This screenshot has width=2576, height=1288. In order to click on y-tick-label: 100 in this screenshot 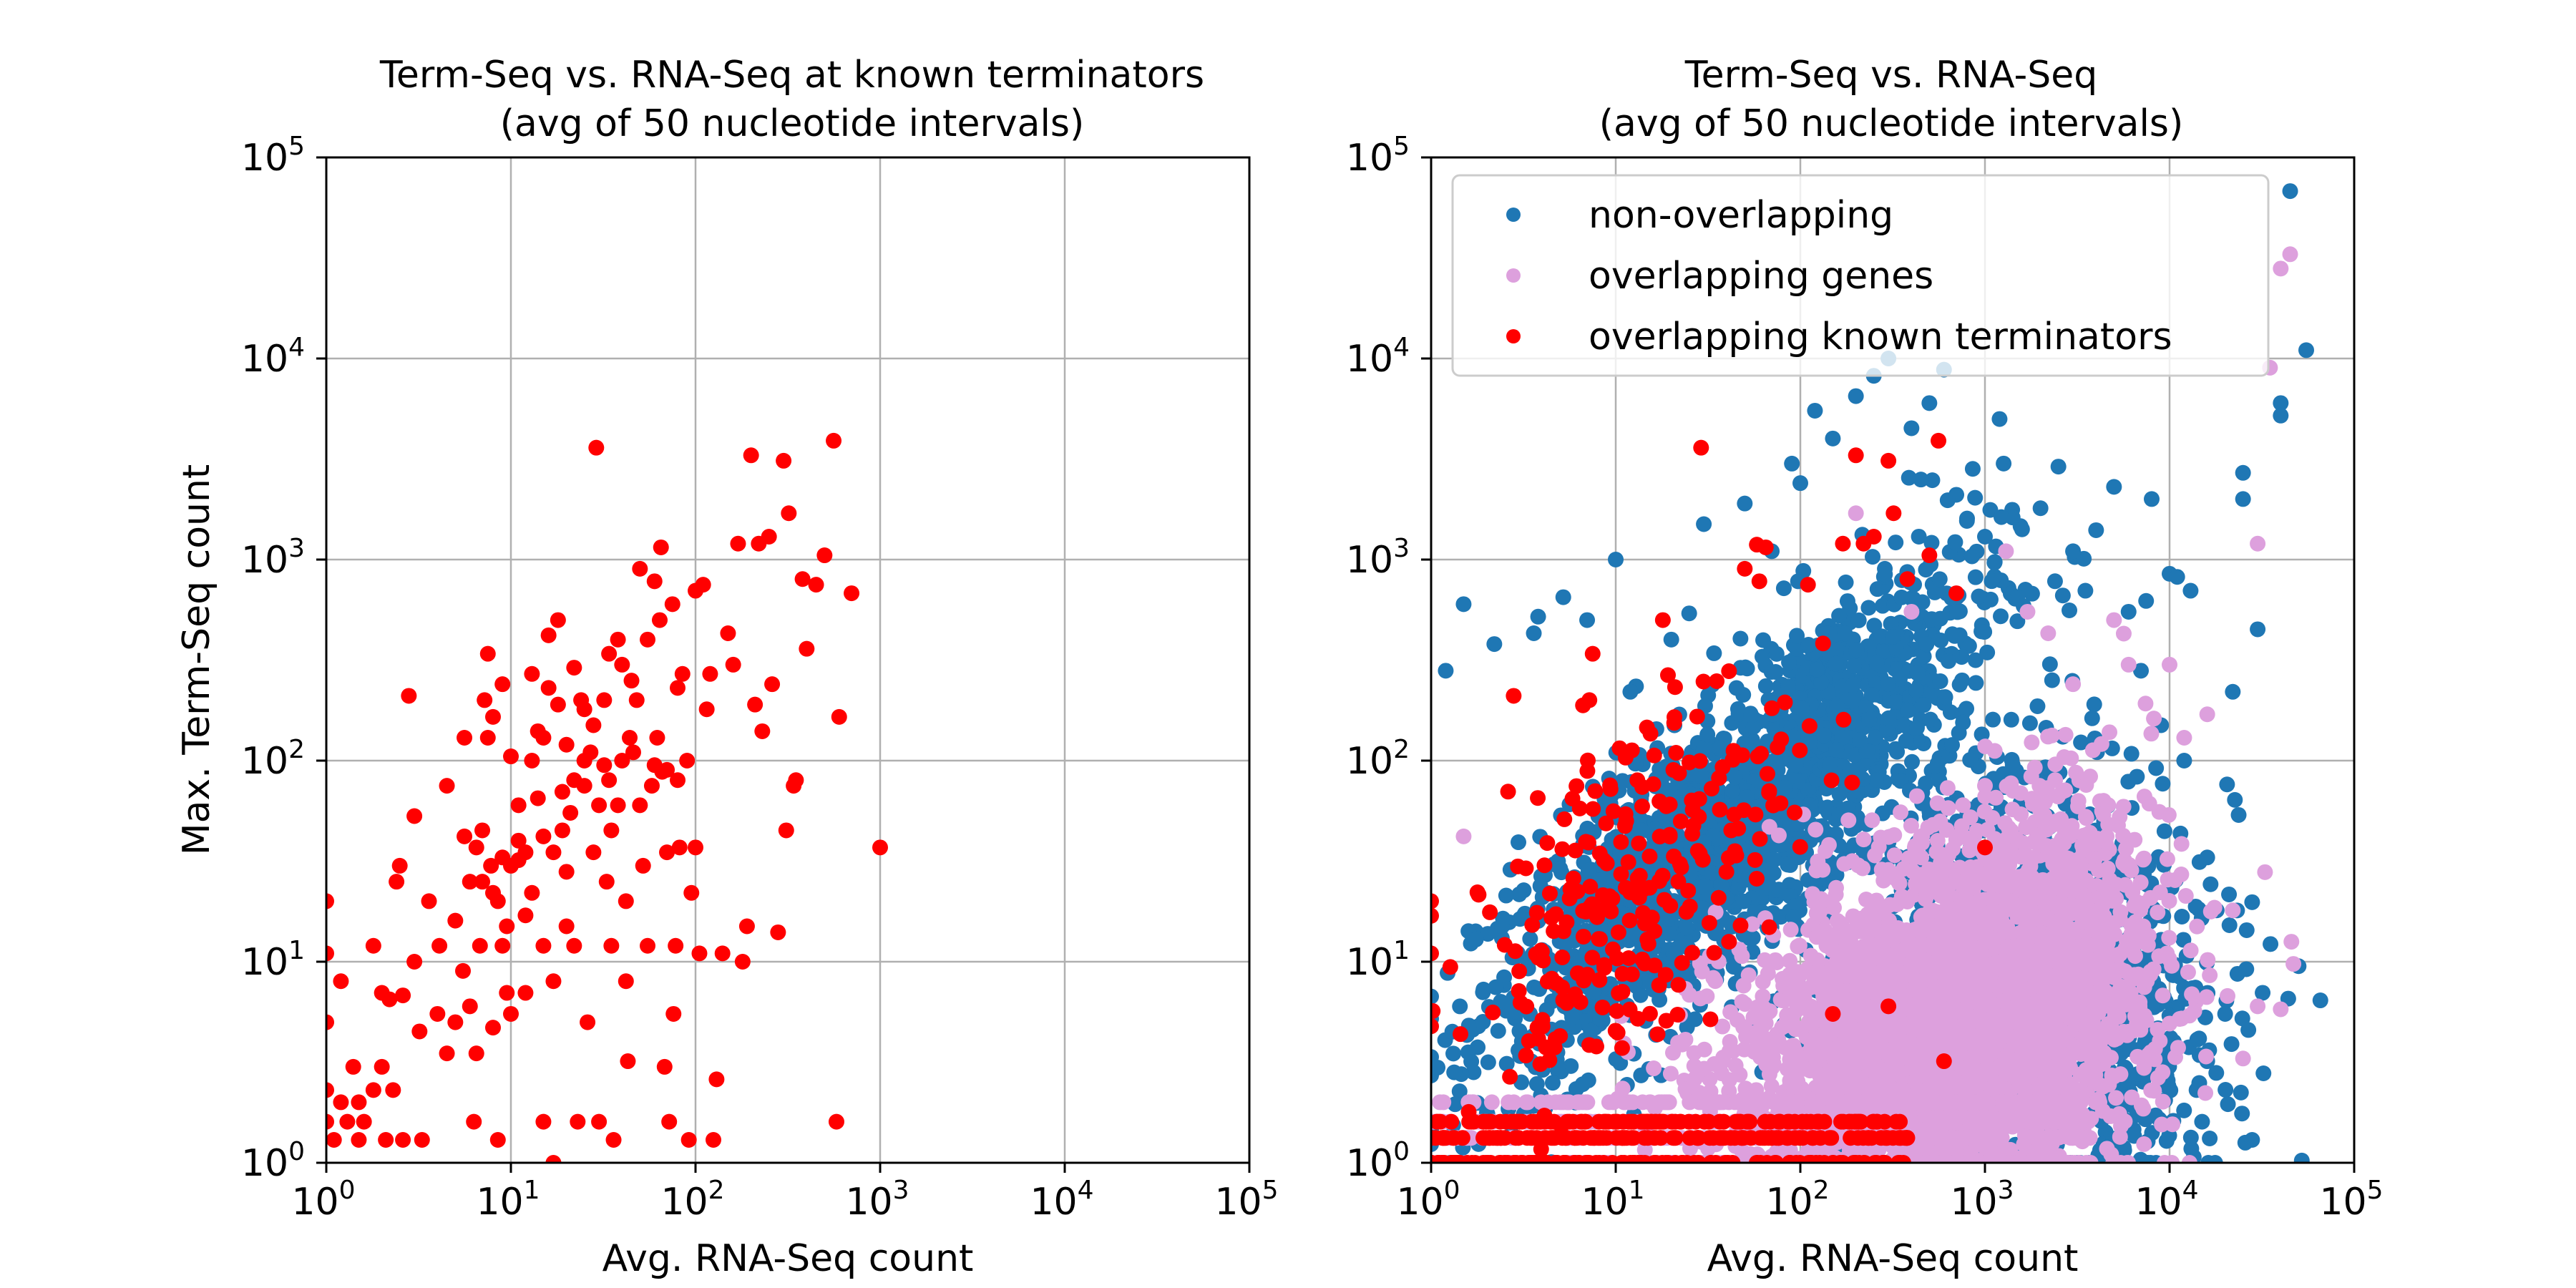, I will do `click(273, 1161)`.